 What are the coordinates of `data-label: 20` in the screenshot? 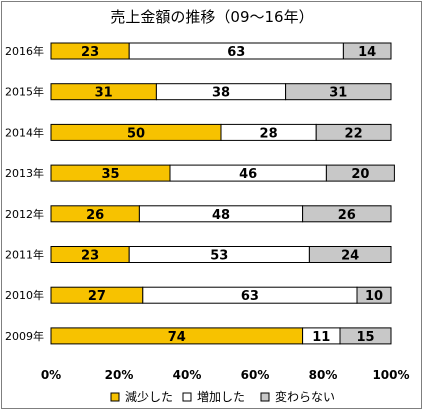 It's located at (360, 174).